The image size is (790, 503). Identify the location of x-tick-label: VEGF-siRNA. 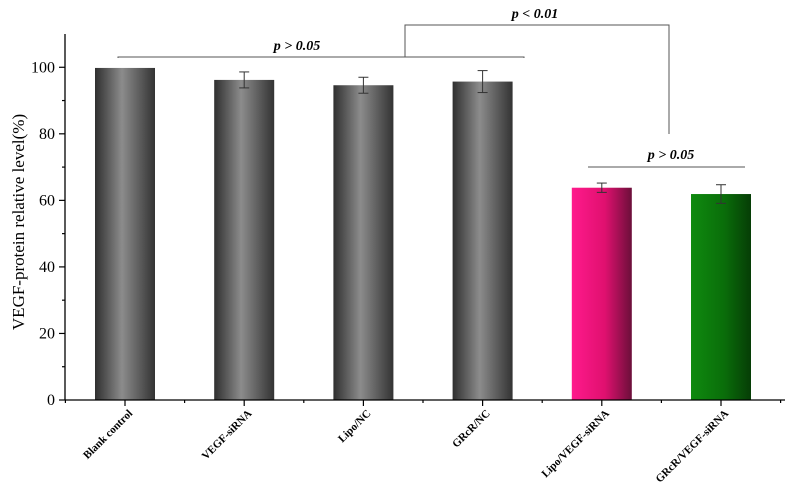
(227, 435).